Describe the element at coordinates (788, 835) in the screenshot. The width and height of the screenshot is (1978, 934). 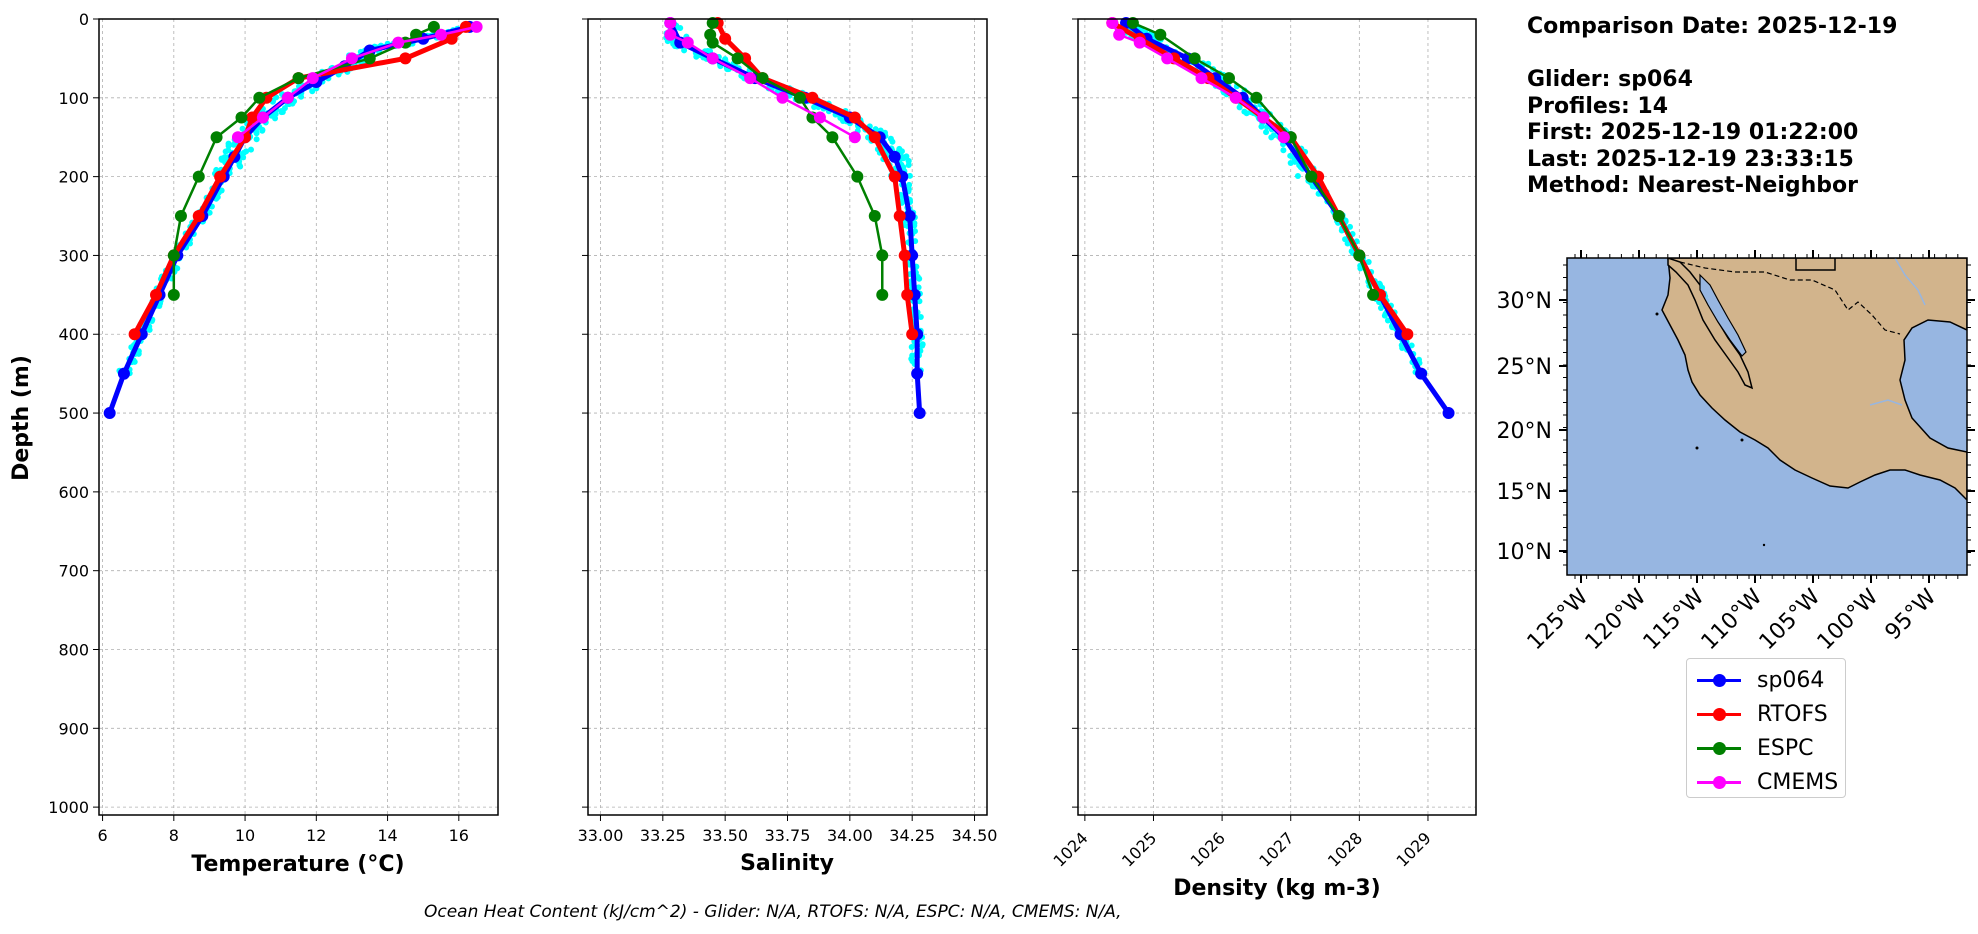
I see `x-tick-label: 33.75` at that location.